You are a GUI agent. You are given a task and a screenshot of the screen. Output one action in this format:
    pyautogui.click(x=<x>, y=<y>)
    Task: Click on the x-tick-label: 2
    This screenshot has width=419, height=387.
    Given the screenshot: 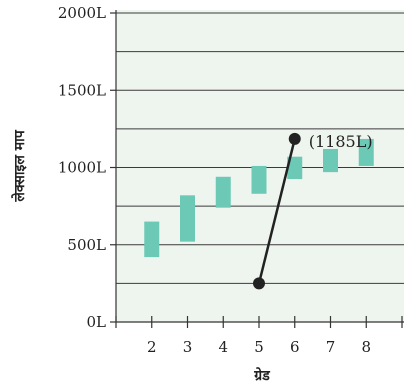 What is the action you would take?
    pyautogui.click(x=152, y=347)
    